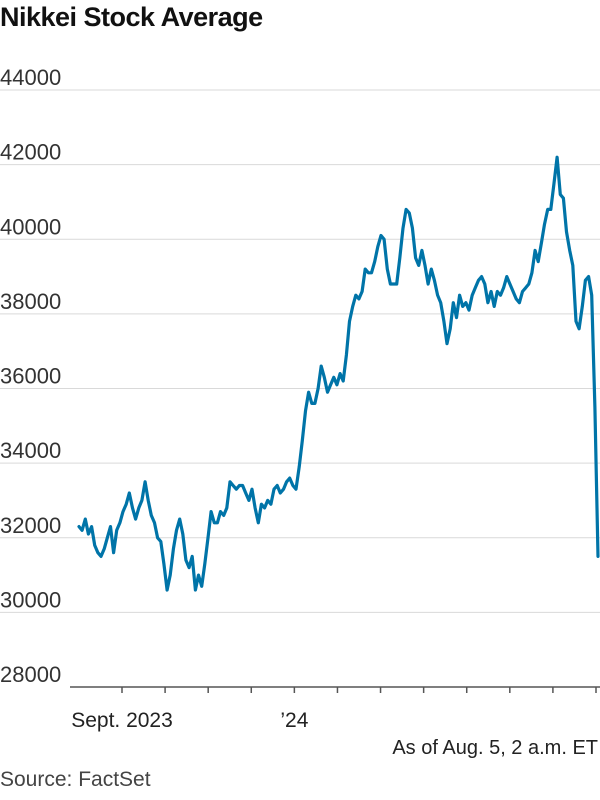 The width and height of the screenshot is (600, 800). What do you see at coordinates (30, 525) in the screenshot?
I see `y-tick-label: 32000` at bounding box center [30, 525].